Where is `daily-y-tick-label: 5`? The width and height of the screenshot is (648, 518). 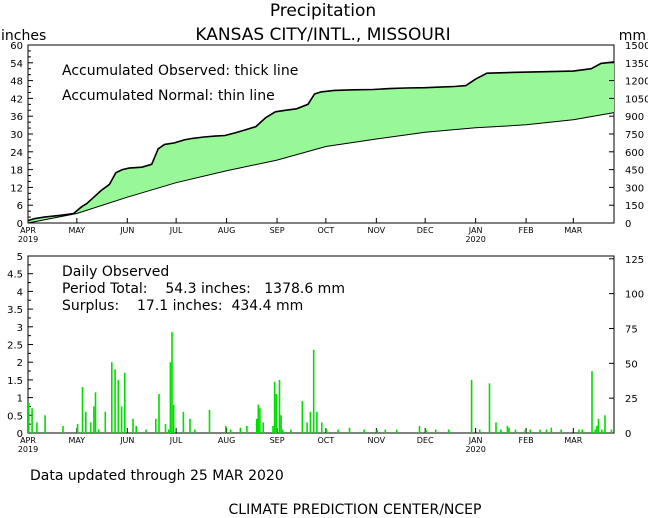
daily-y-tick-label: 5 is located at coordinates (20, 257).